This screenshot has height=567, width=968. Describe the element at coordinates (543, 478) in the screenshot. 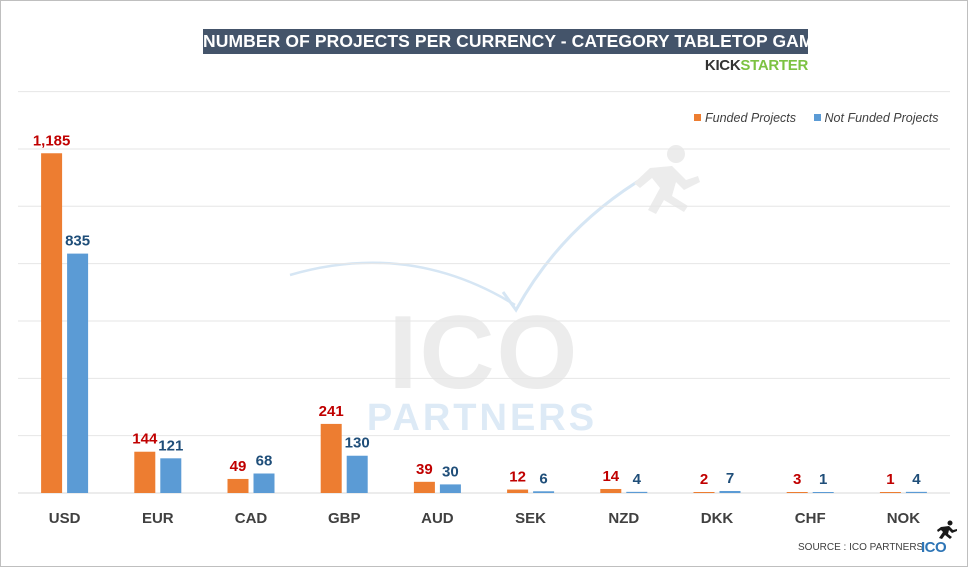

I see `data-label-not-funded-sek: 6` at that location.